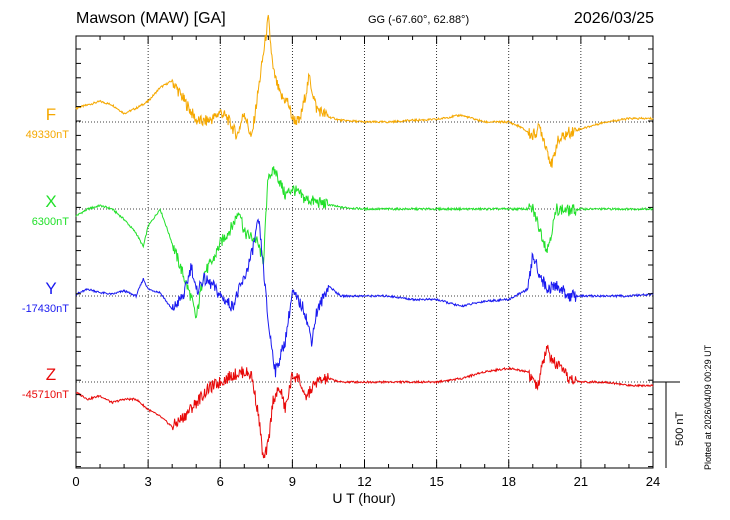  Describe the element at coordinates (51, 114) in the screenshot. I see `series-name-f: F` at that location.